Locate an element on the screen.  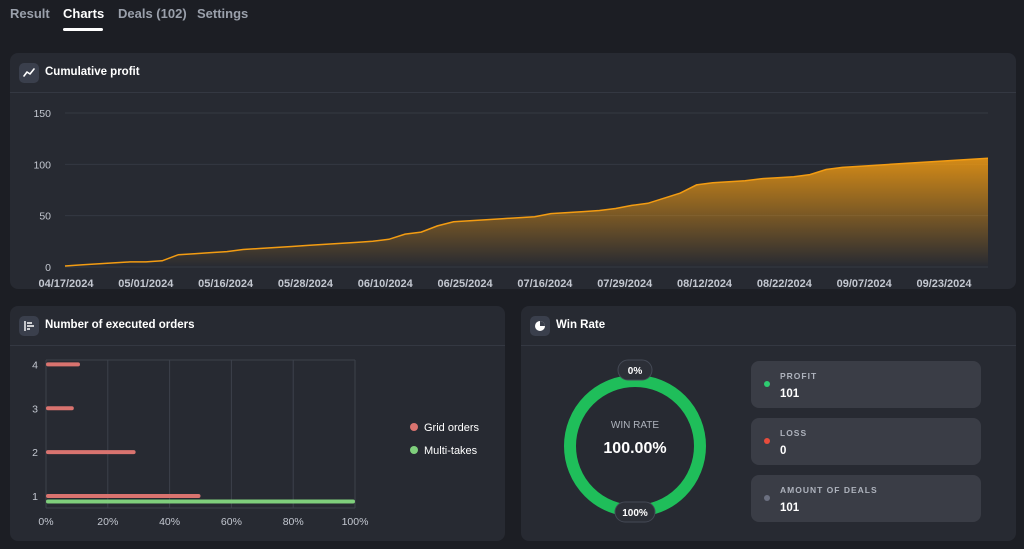
card-header: Cumulative profit is located at coordinates (513, 73).